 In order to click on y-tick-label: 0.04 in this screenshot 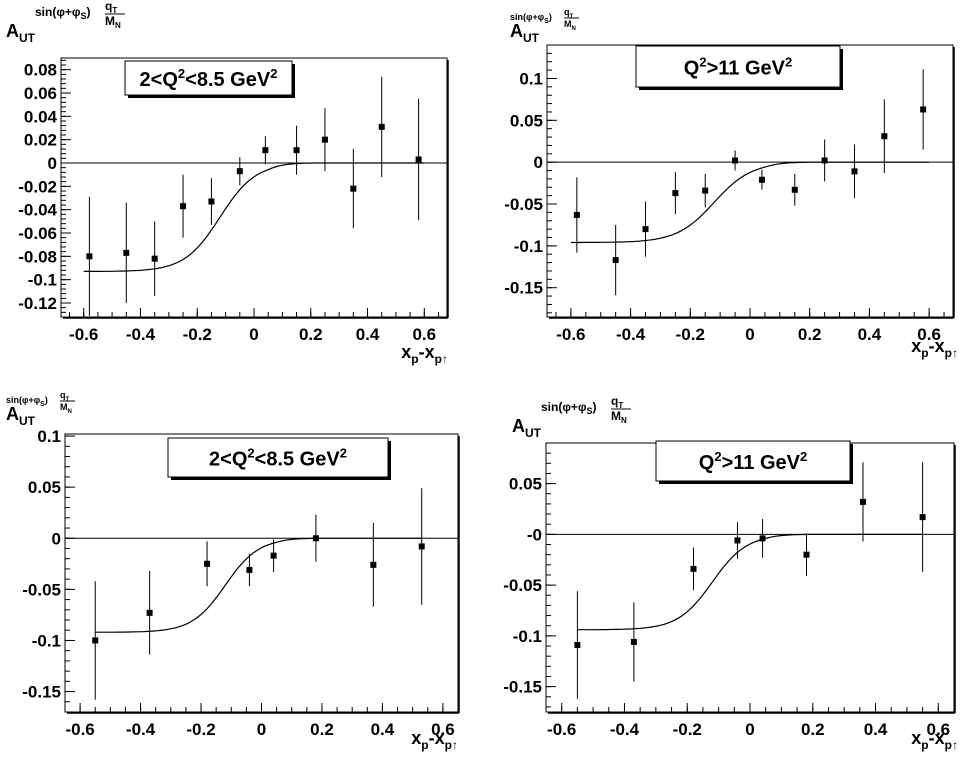, I will do `click(41, 116)`.